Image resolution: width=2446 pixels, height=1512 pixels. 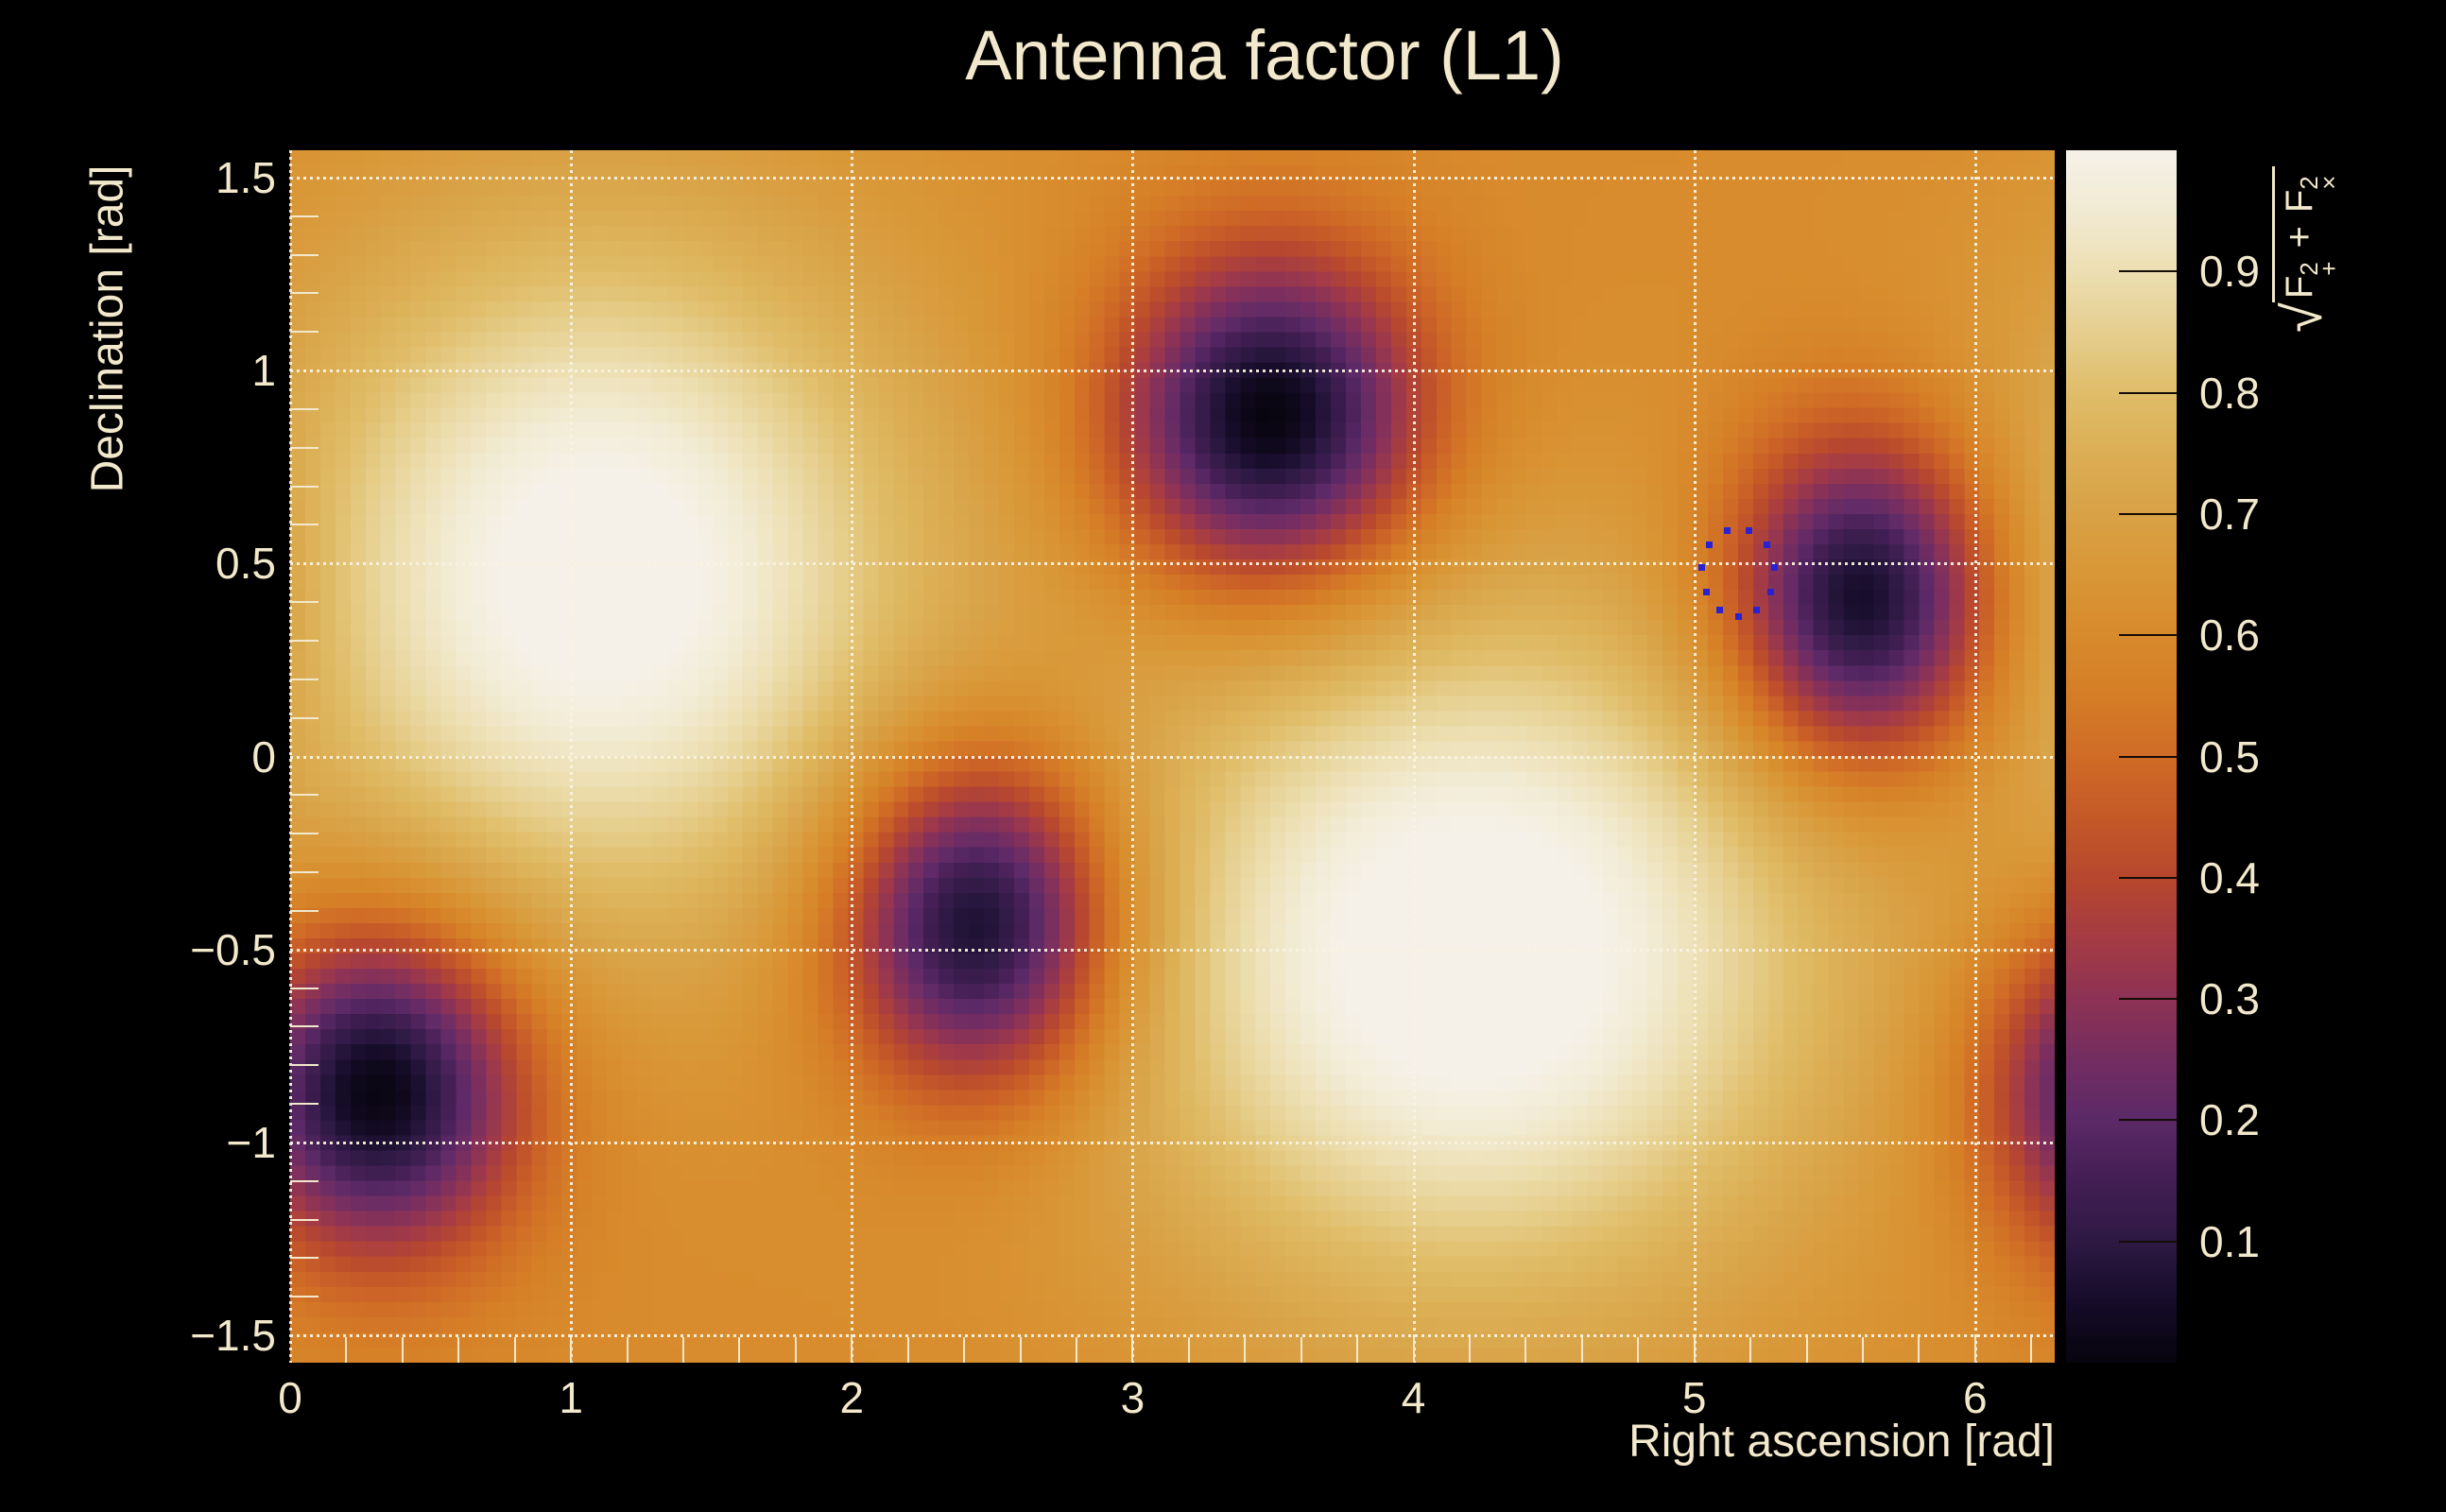 I want to click on f-plus-symbol: F, so click(x=2300, y=287).